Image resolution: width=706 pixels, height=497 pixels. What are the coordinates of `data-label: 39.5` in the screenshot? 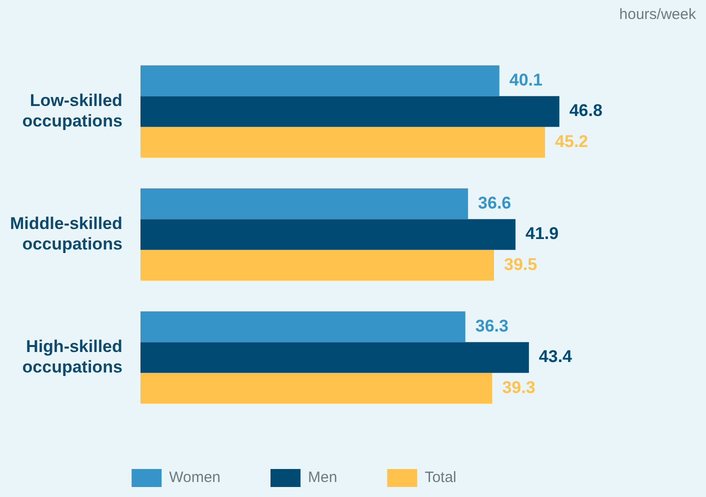 It's located at (521, 264).